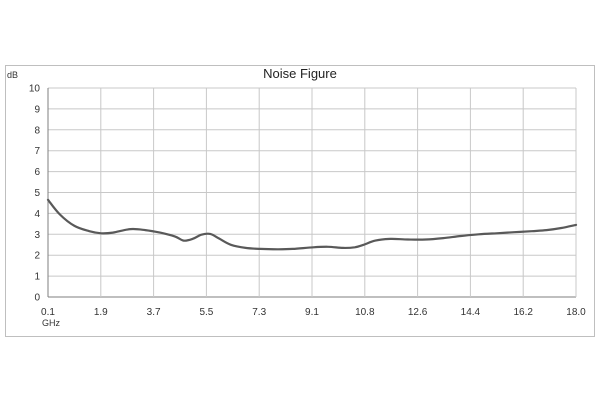 Image resolution: width=600 pixels, height=400 pixels. I want to click on x-axis-unit-label: GHz, so click(51, 323).